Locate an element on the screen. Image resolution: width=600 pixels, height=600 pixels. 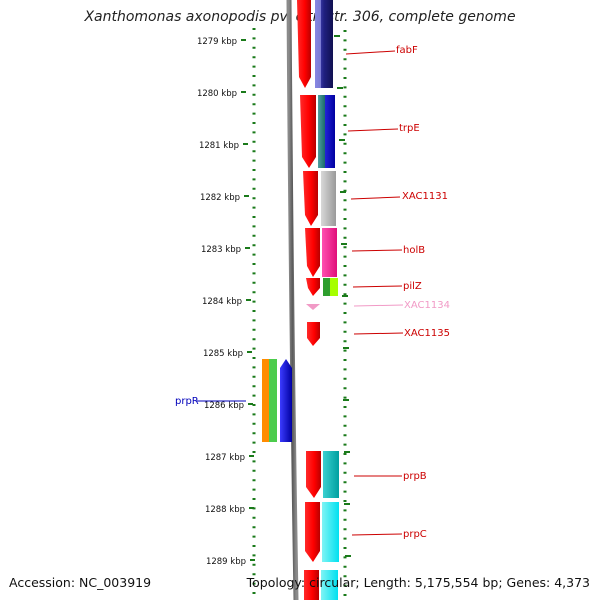
right-ruler-ticks is located at coordinates (342, 296).